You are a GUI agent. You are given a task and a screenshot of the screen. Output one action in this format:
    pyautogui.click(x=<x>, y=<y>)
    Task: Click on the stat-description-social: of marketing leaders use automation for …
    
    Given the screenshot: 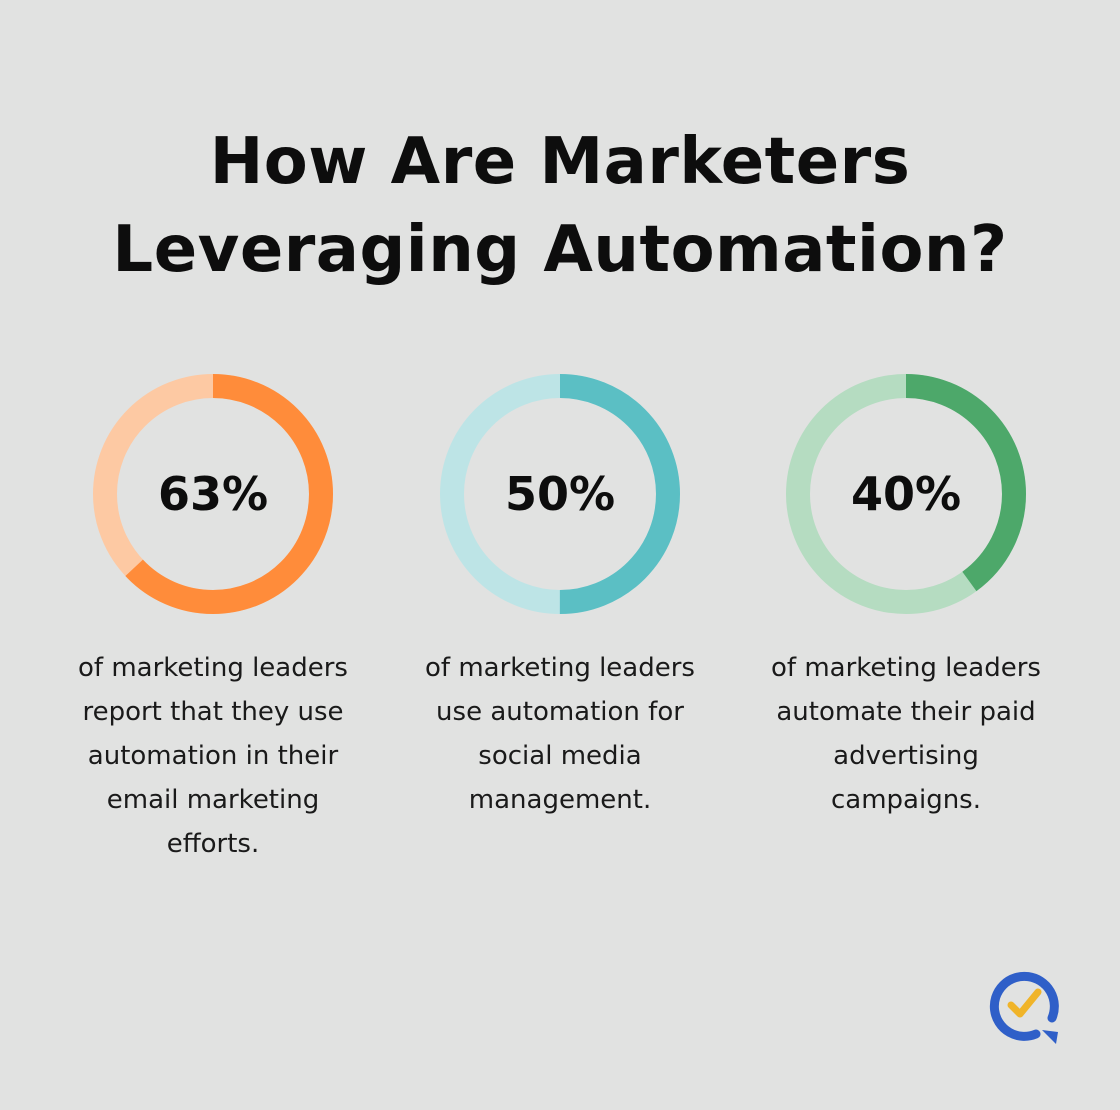 What is the action you would take?
    pyautogui.click(x=560, y=734)
    